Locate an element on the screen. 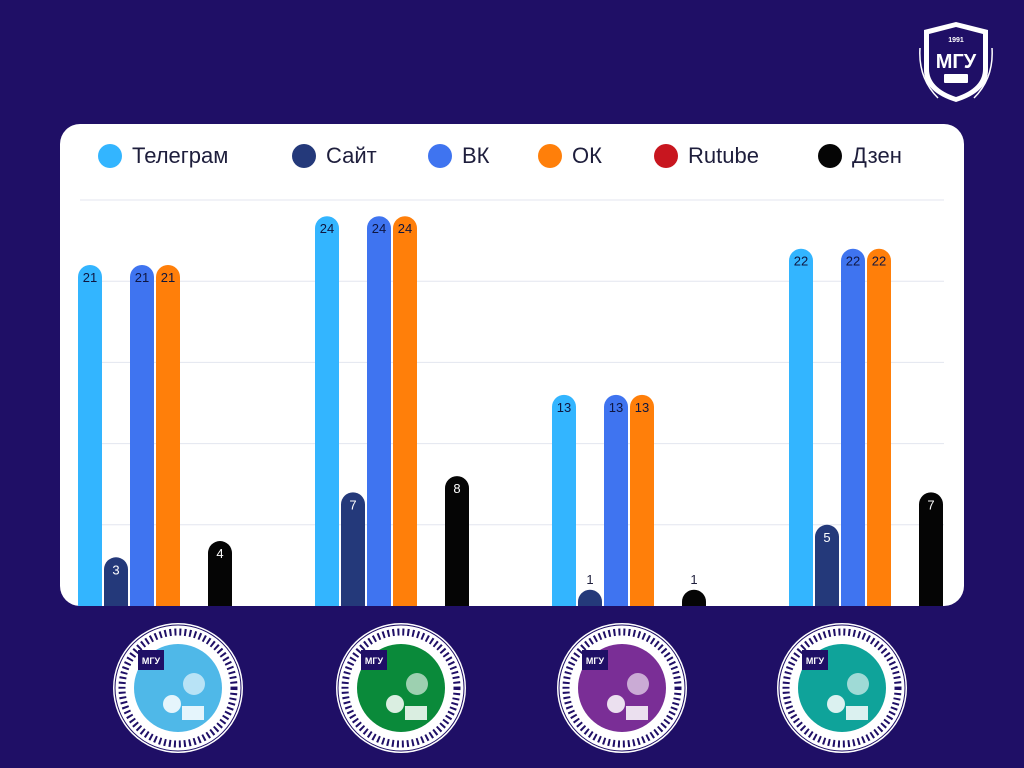  legend-item: Телеграм is located at coordinates (163, 156).